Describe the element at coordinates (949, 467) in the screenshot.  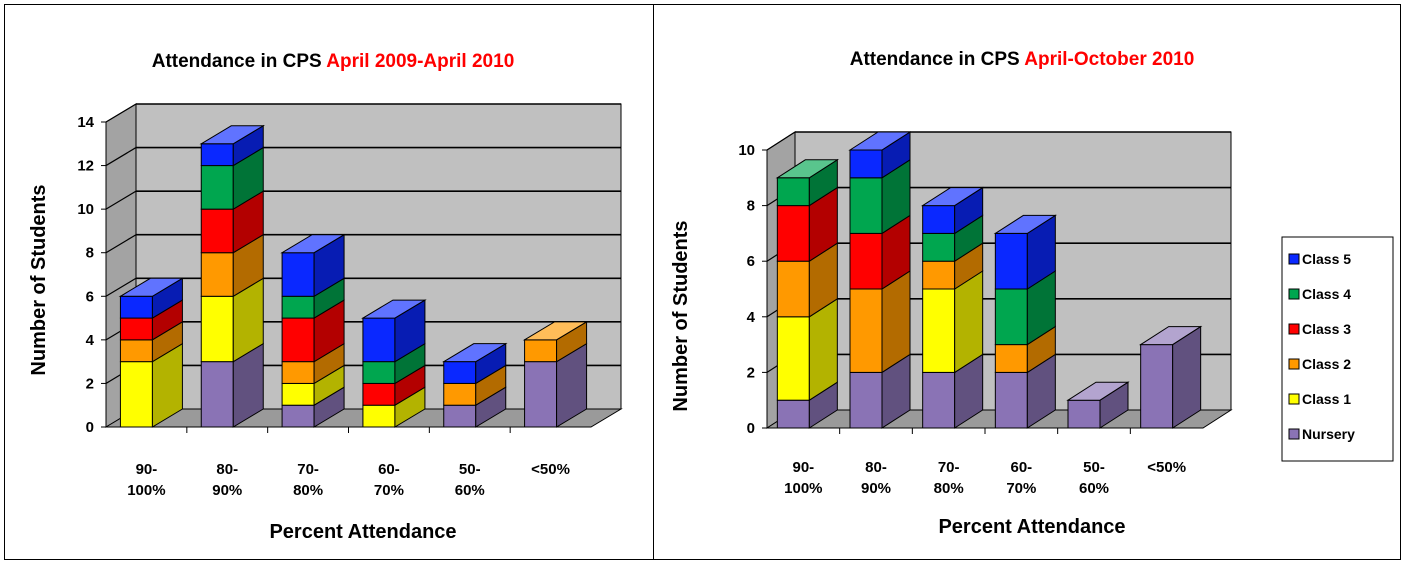
I see `right-x-tick-label: 70-` at that location.